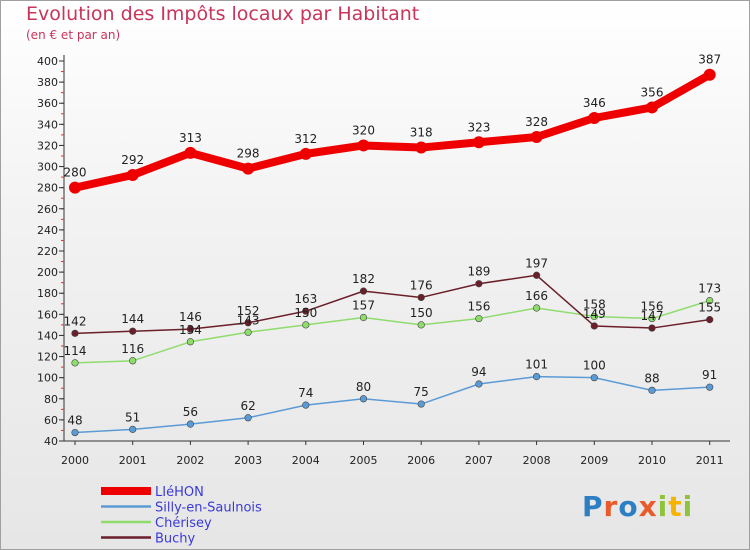 The image size is (750, 550). Describe the element at coordinates (75, 460) in the screenshot. I see `x-tick-label: 2000` at that location.